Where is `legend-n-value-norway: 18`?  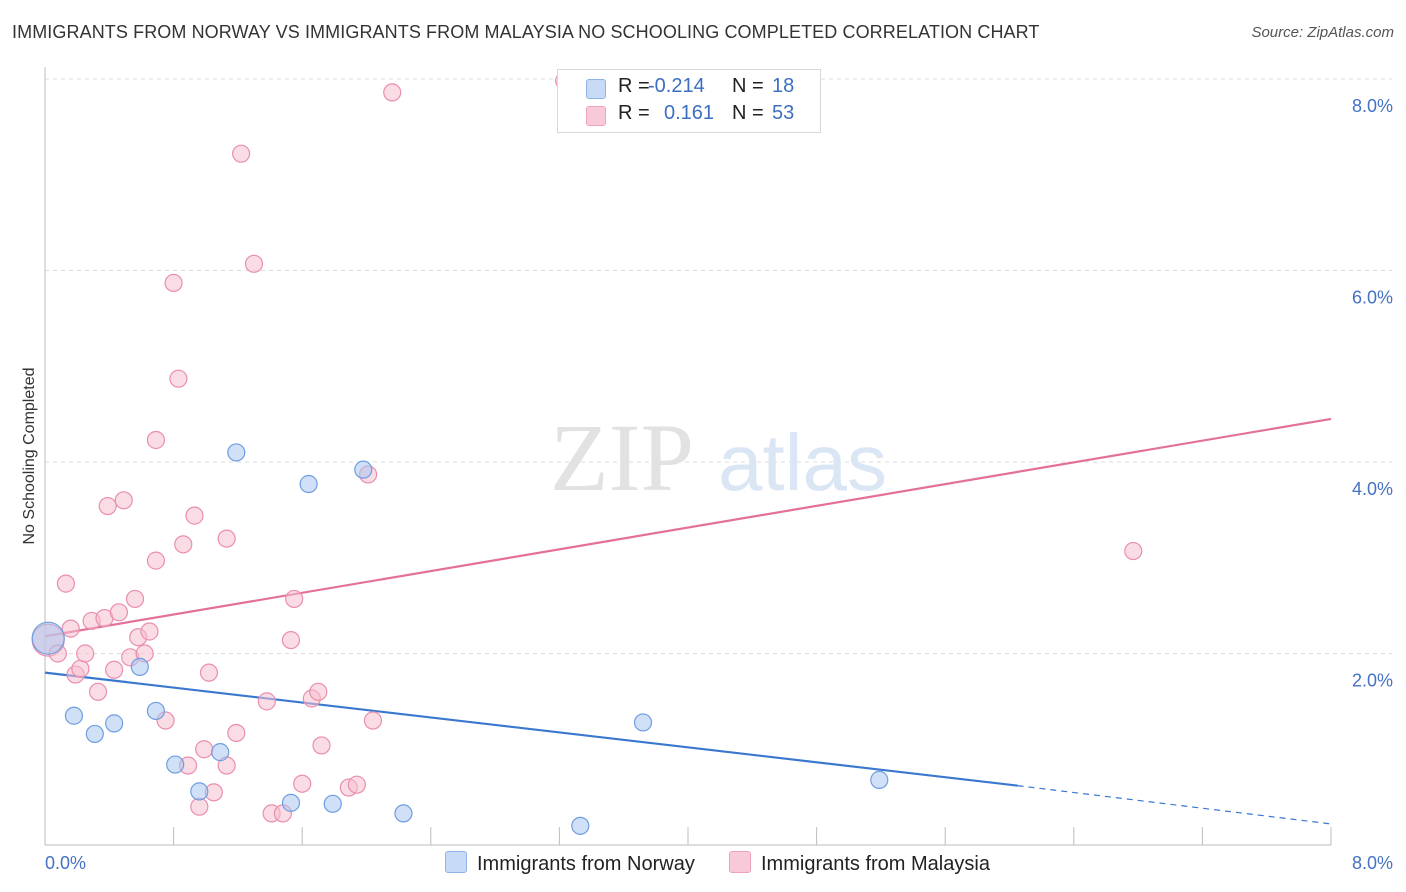 legend-n-value-norway: 18 is located at coordinates (783, 86).